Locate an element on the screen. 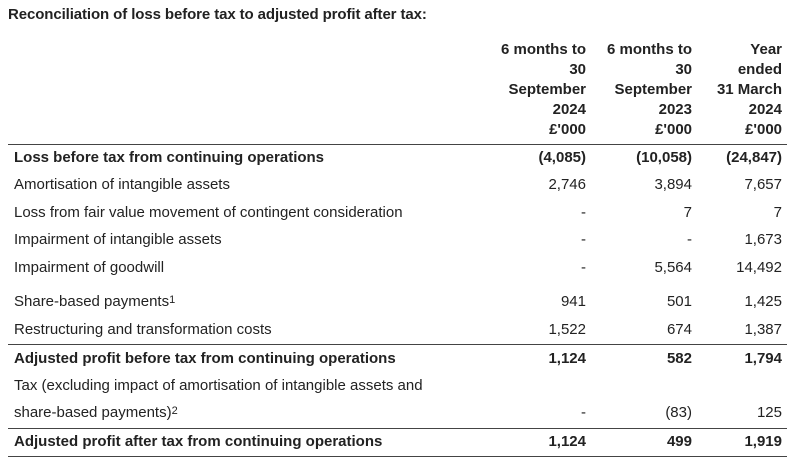 This screenshot has height=470, width=796. cell-value: (24,847) is located at coordinates (754, 157).